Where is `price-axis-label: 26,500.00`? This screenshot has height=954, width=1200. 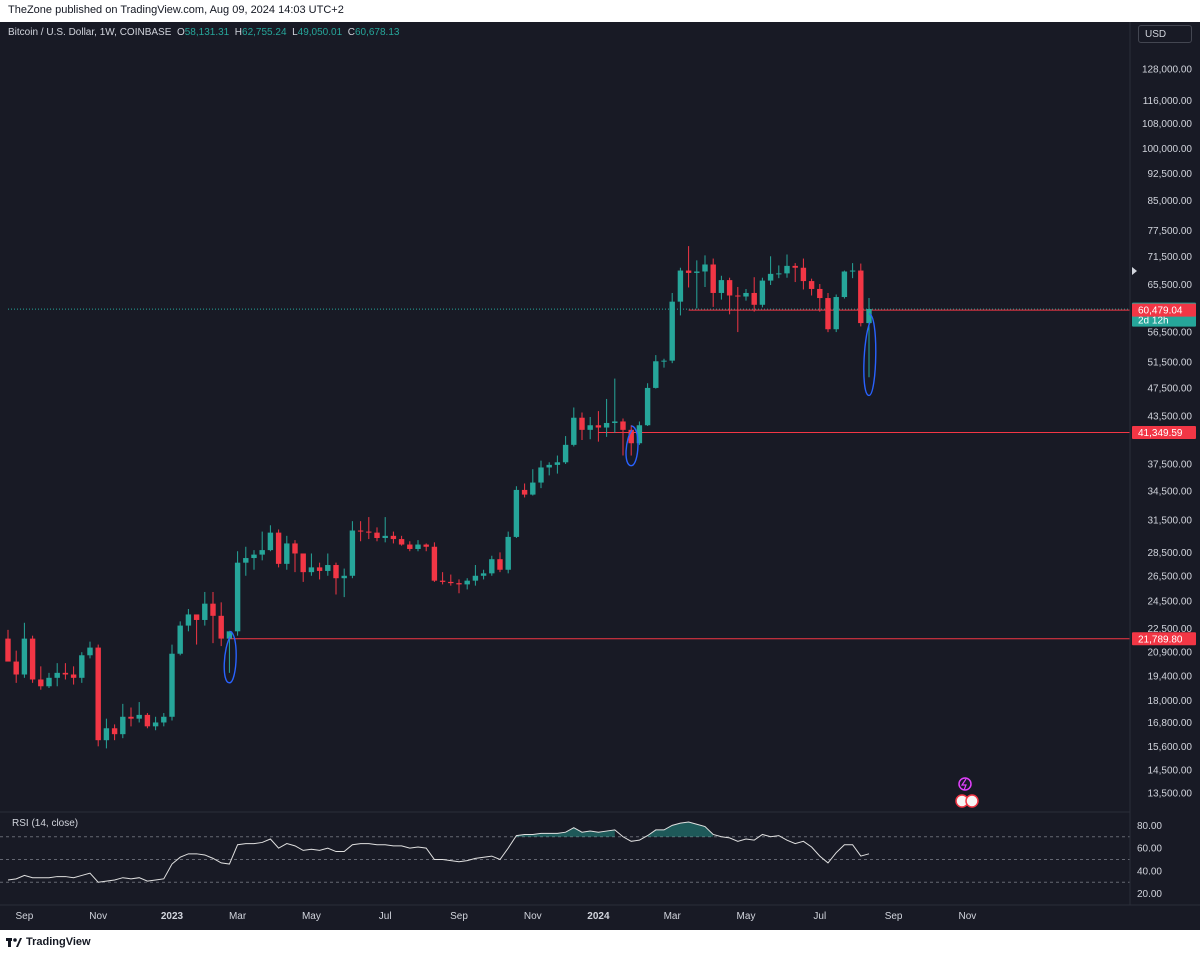
price-axis-label: 26,500.00 is located at coordinates (1170, 576).